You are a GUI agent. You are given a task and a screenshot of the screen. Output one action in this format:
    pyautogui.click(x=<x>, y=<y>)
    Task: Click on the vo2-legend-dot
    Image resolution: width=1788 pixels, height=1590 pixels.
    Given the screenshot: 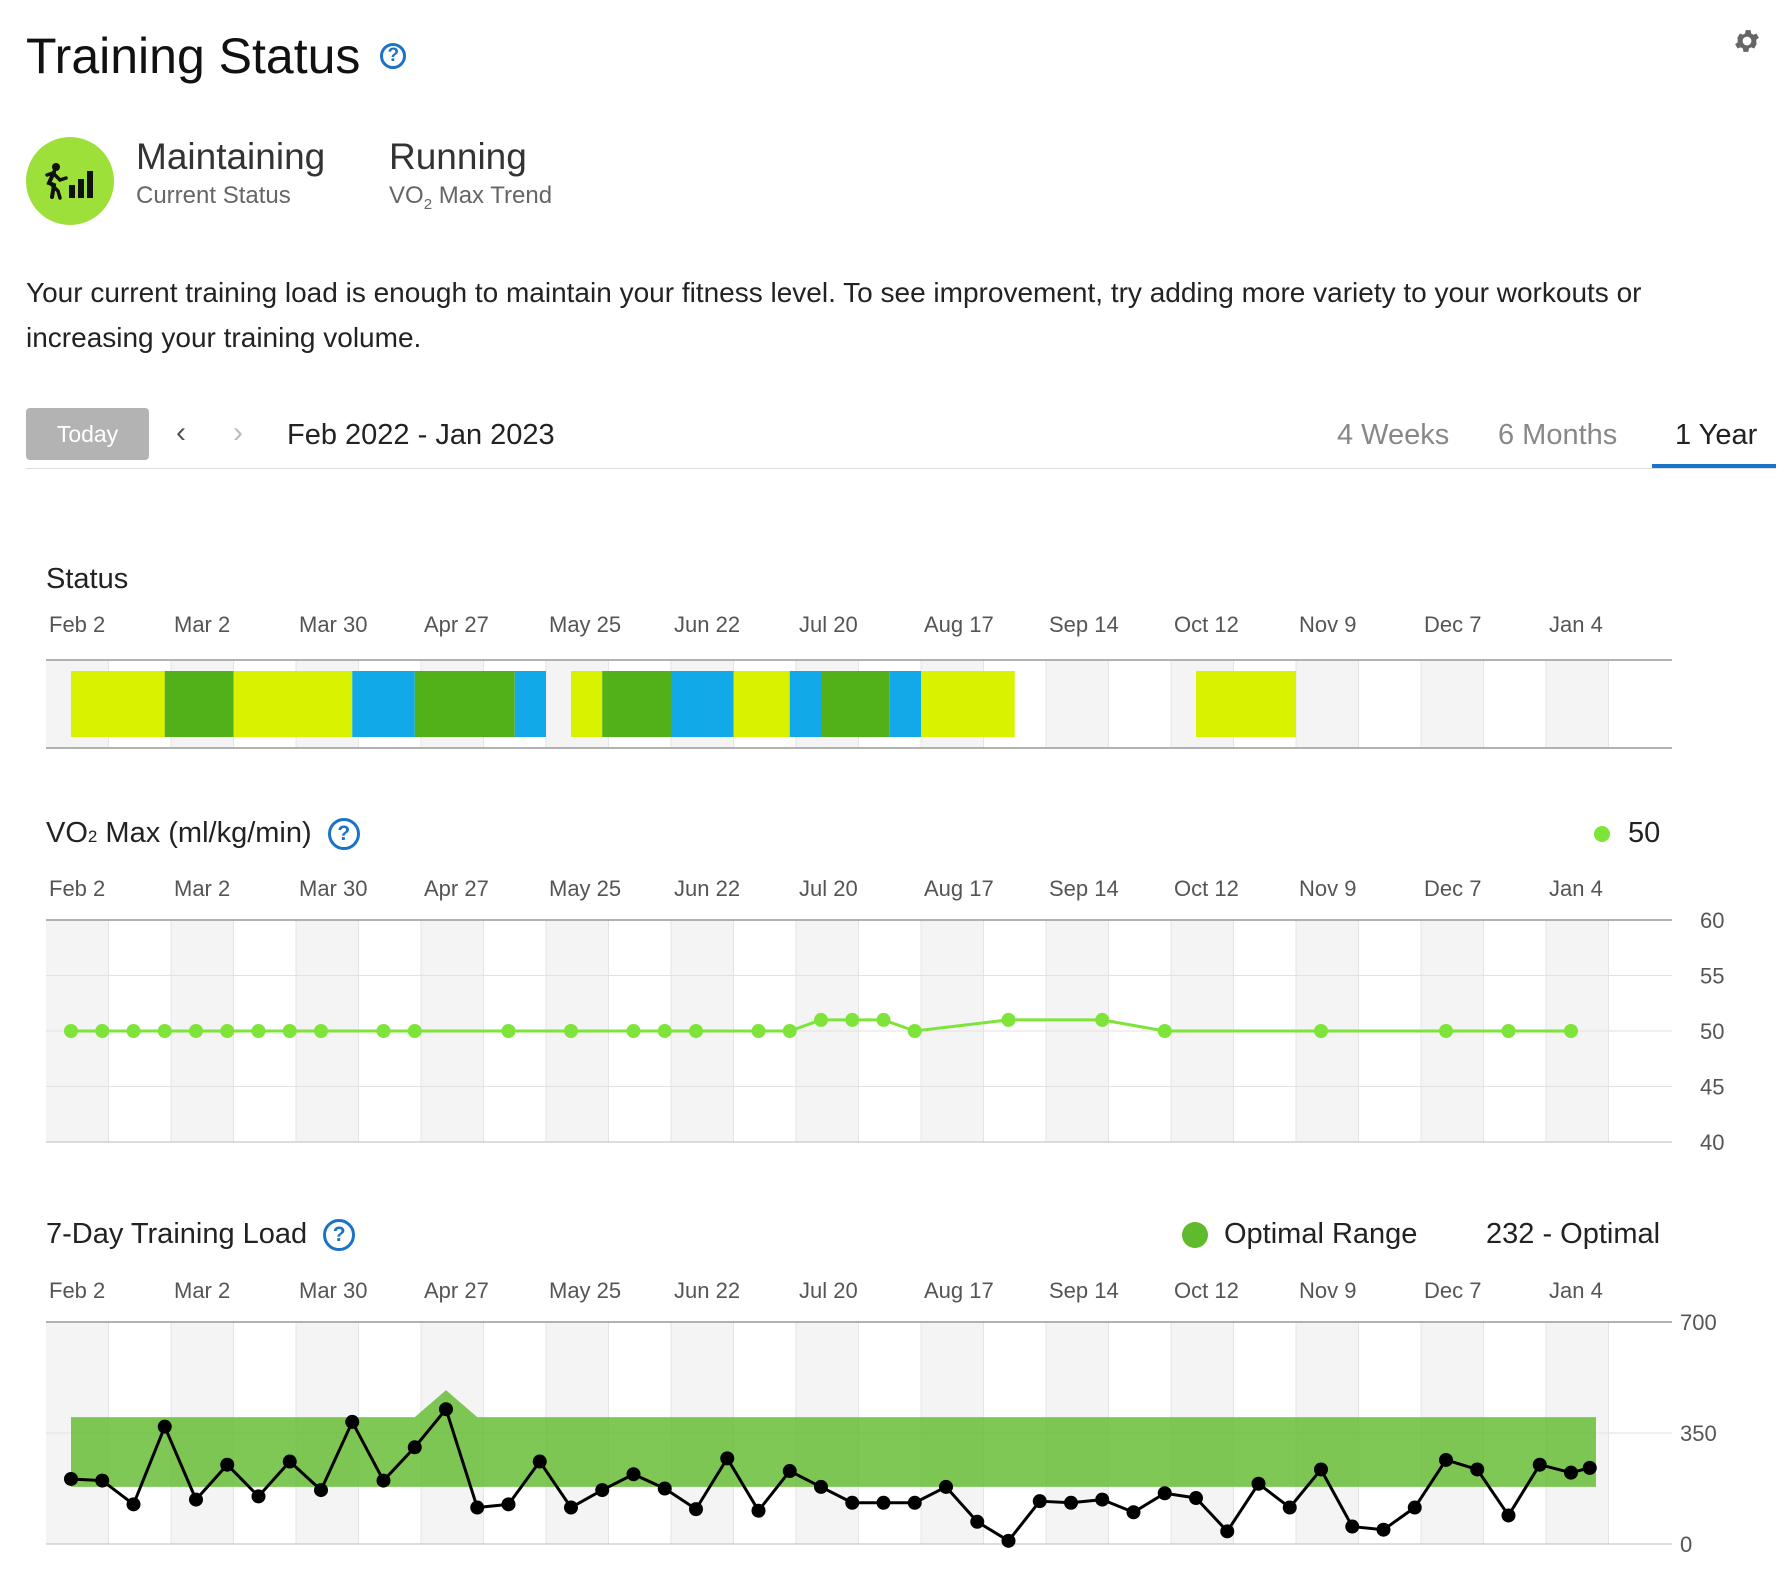 What is the action you would take?
    pyautogui.click(x=1602, y=833)
    